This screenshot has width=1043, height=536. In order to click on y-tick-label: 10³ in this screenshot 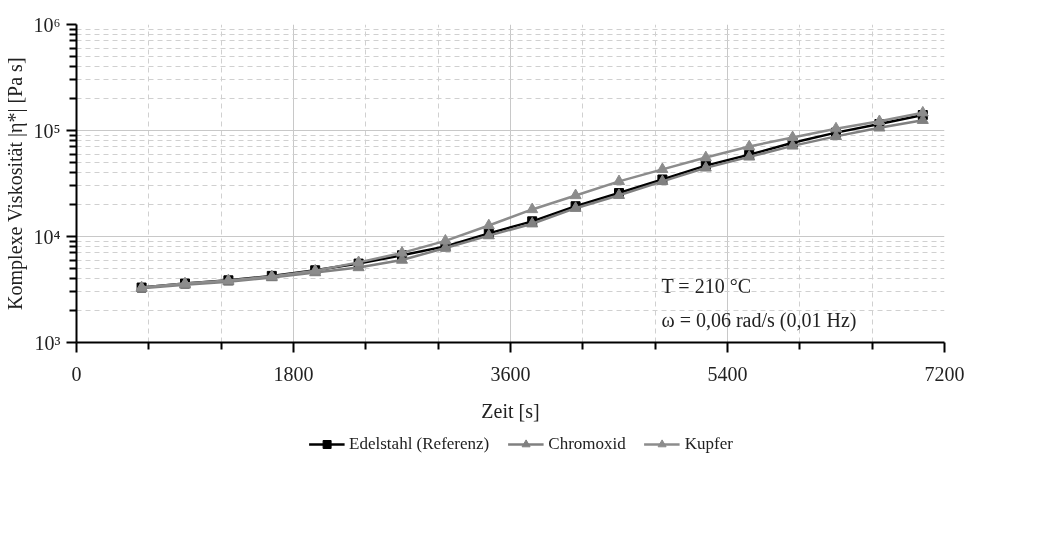, I will do `click(47, 342)`.